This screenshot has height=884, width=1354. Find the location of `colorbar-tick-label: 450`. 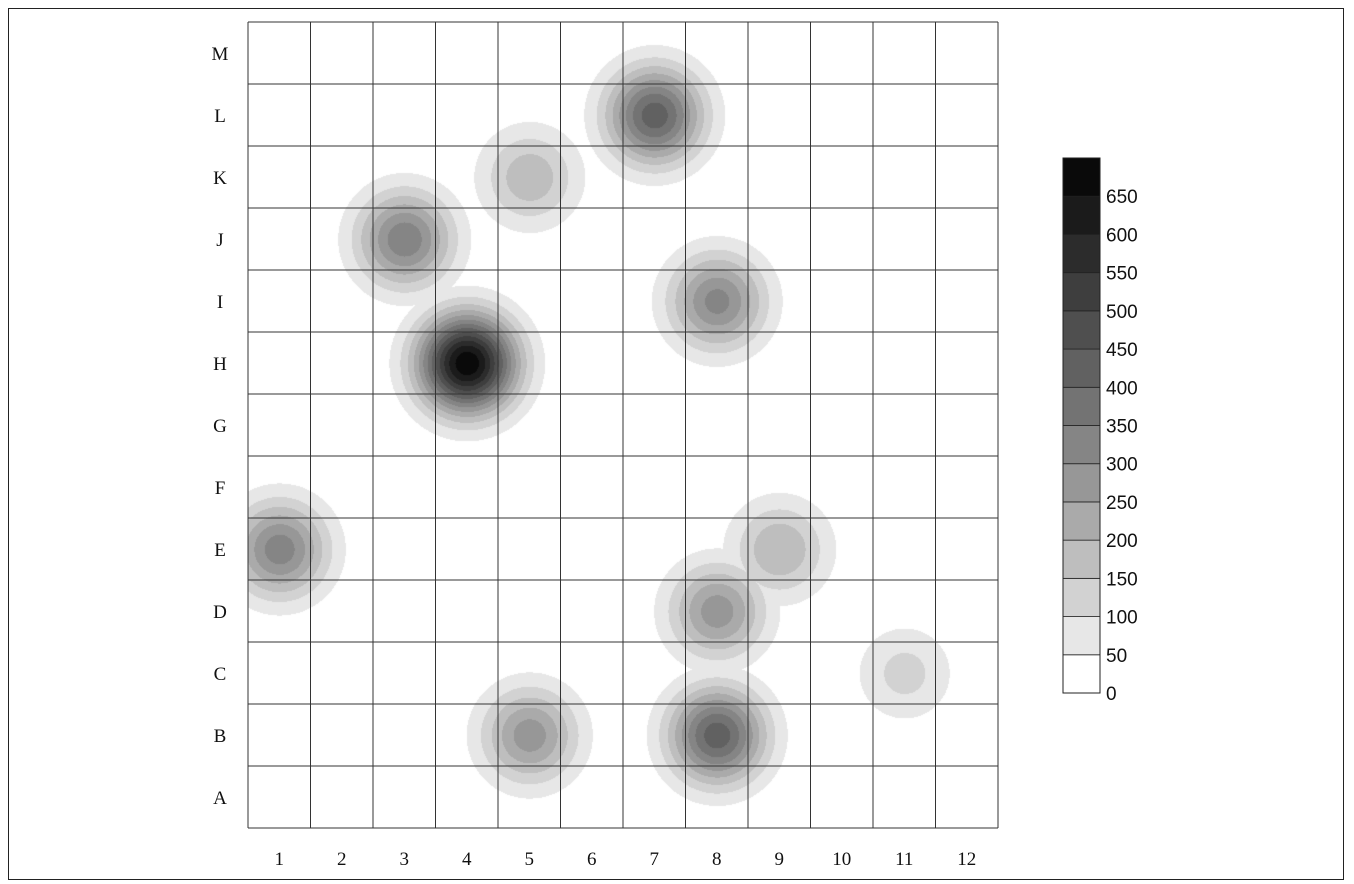

colorbar-tick-label: 450 is located at coordinates (1122, 350).